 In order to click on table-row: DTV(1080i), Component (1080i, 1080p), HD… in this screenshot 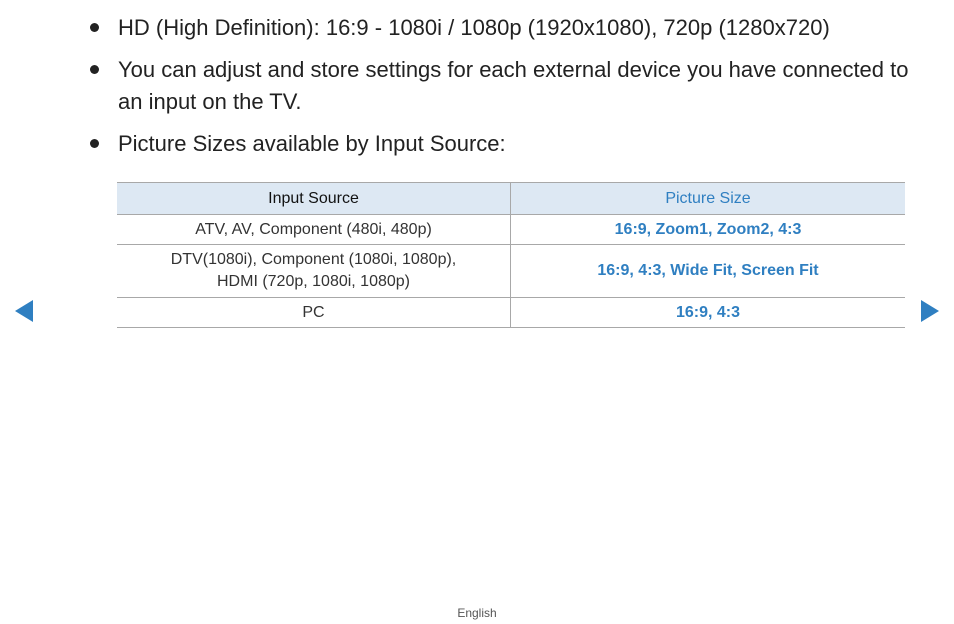, I will do `click(511, 271)`.